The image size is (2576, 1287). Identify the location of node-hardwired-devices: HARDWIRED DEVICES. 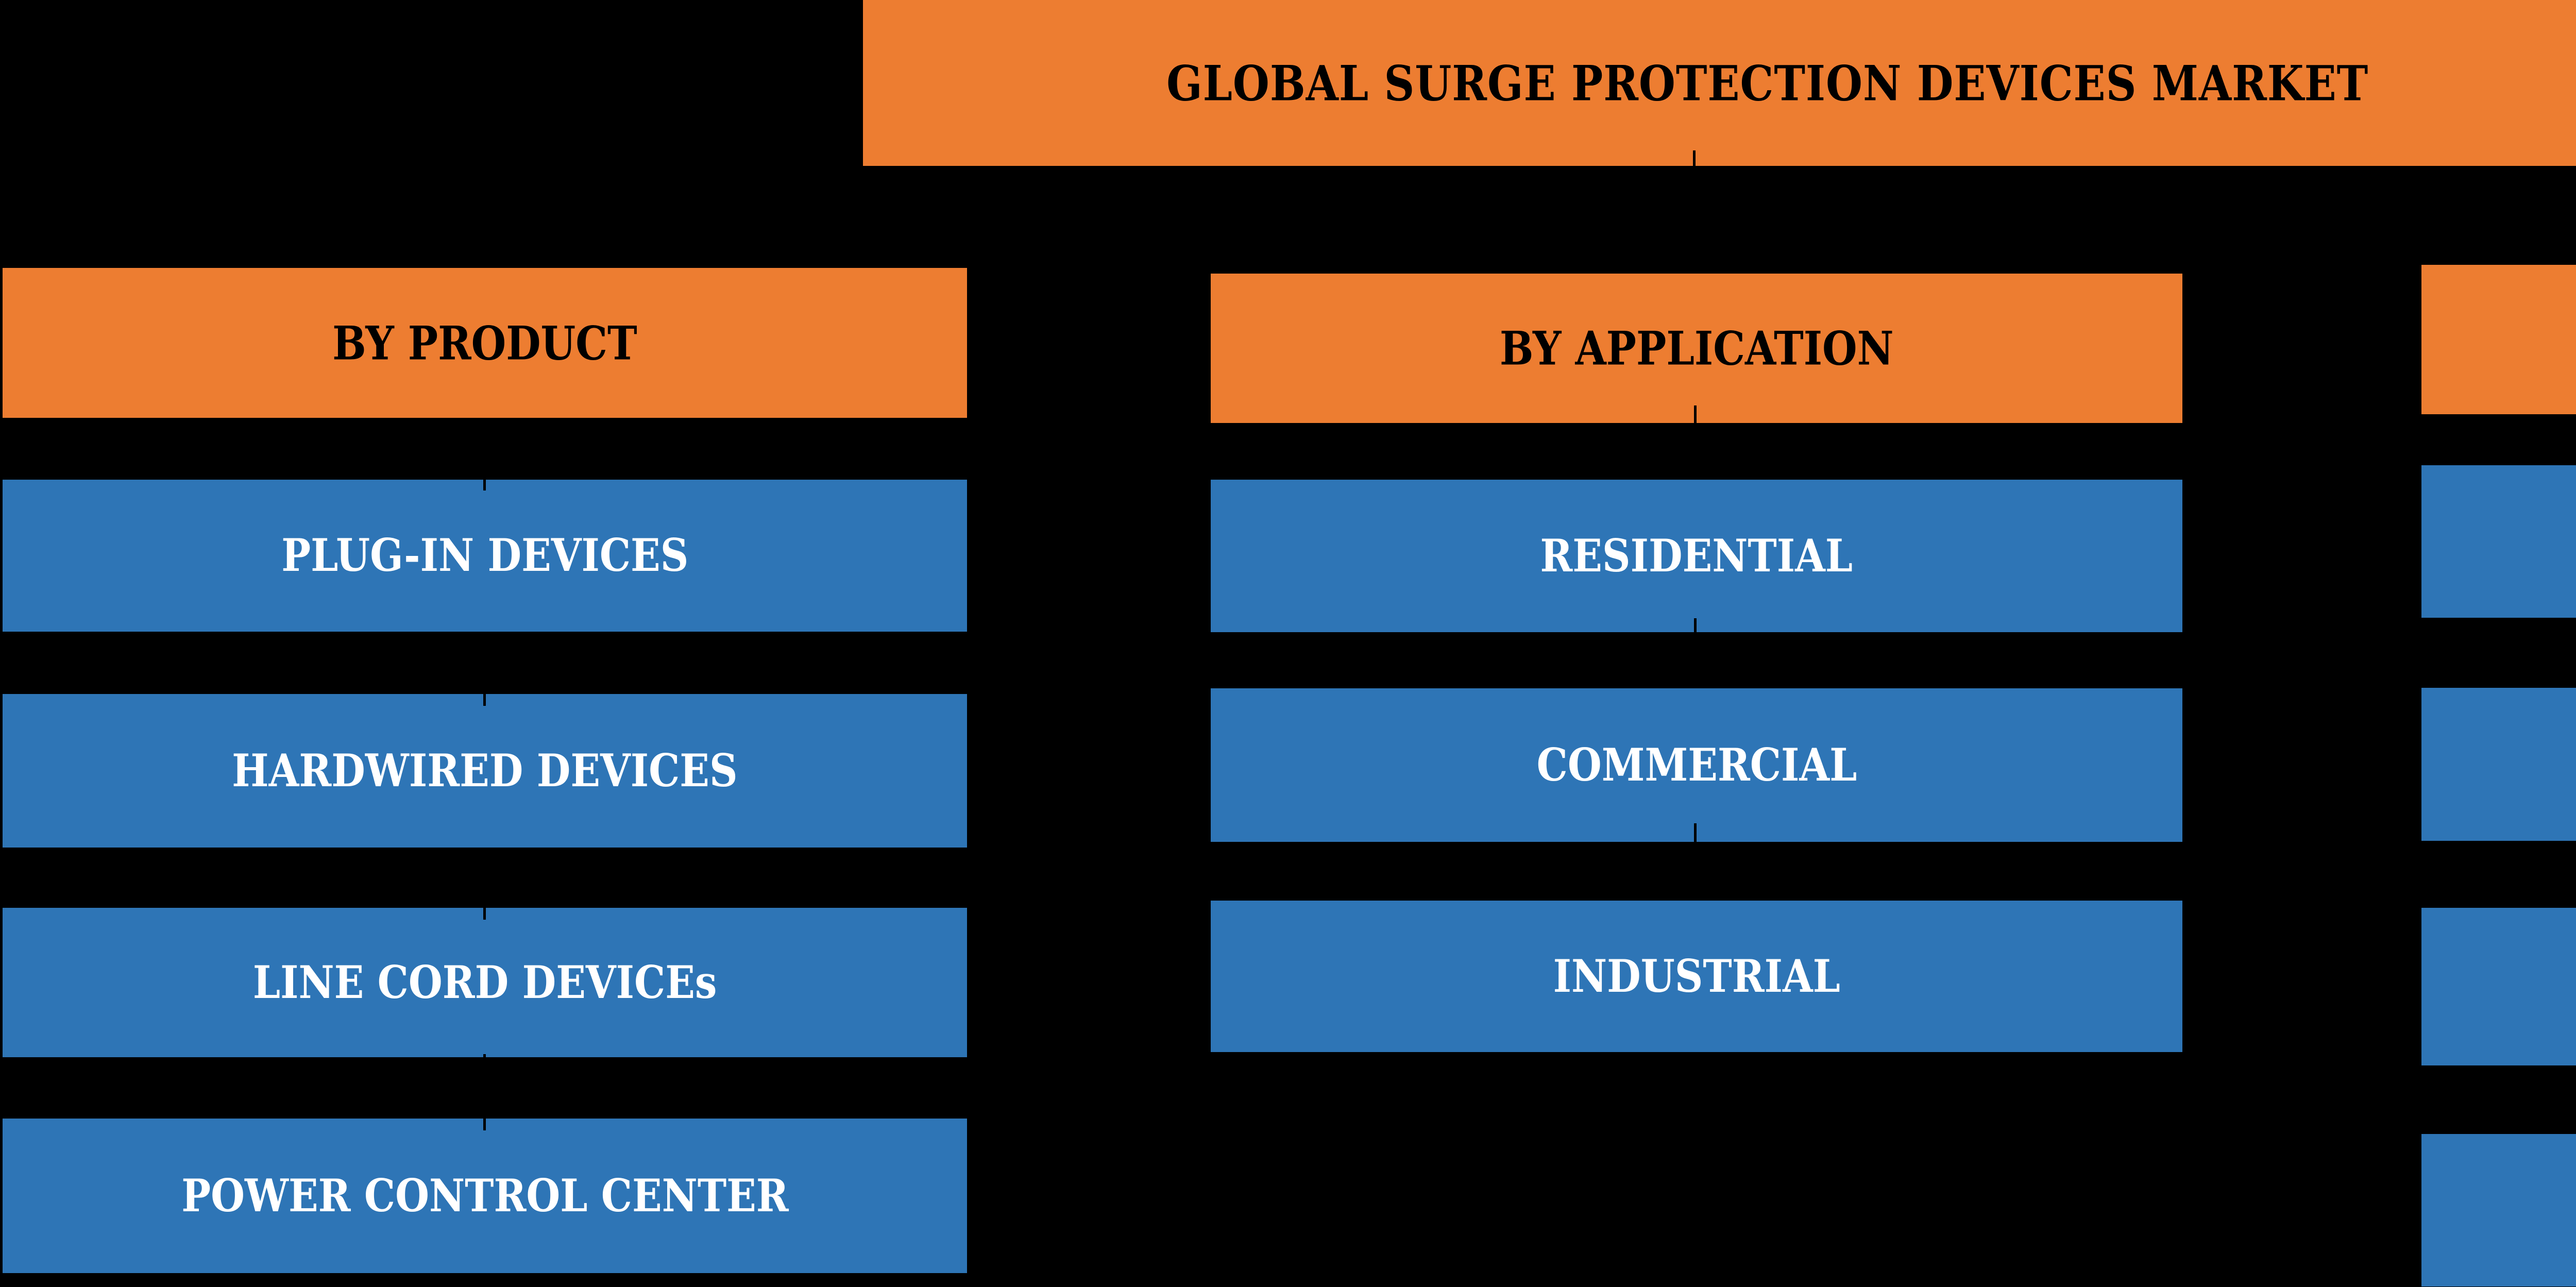
(485, 771).